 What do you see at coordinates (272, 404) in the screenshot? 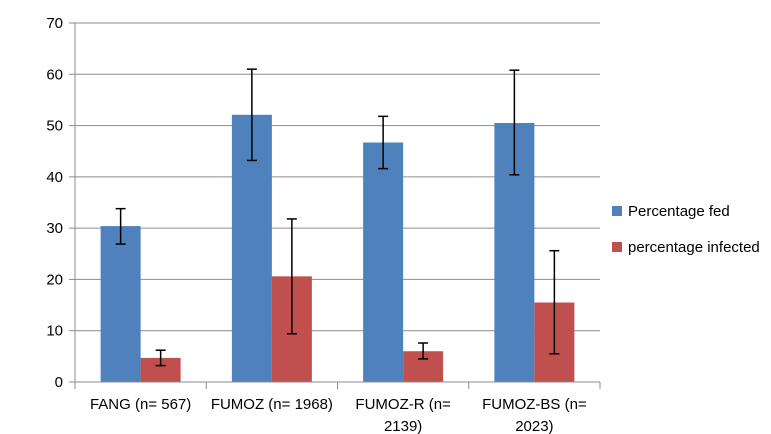
I see `x-category-label: FUMOZ (n= 1968)` at bounding box center [272, 404].